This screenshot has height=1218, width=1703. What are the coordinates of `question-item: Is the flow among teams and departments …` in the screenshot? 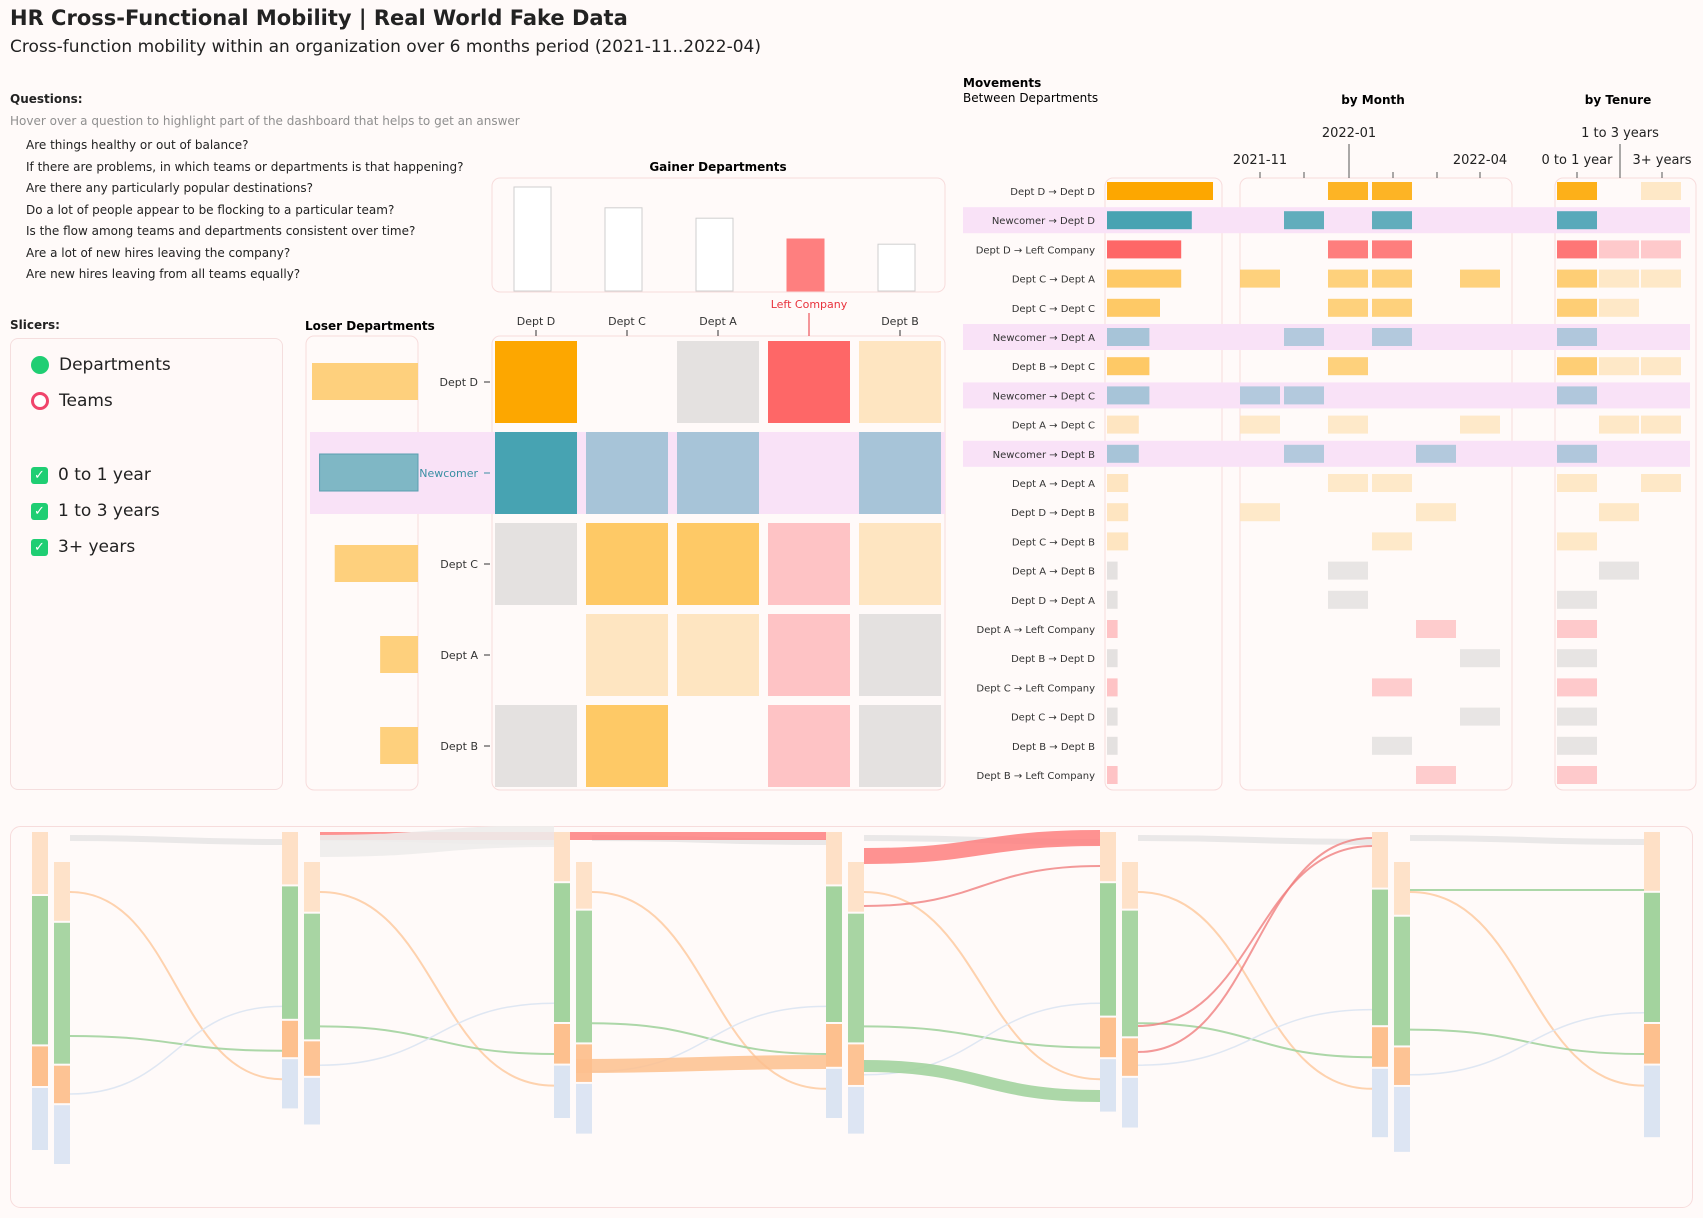 It's located at (221, 231).